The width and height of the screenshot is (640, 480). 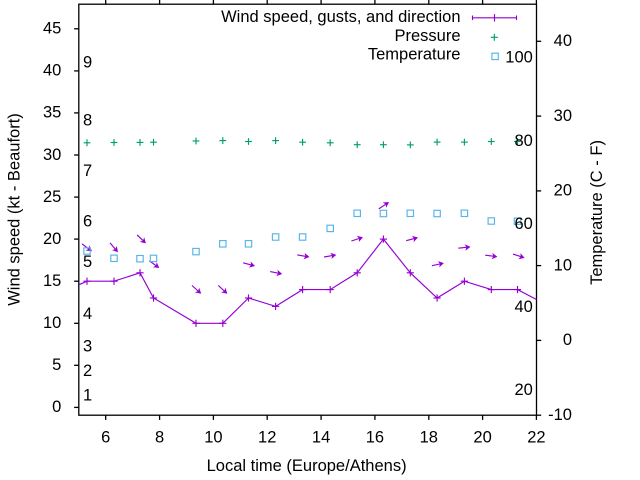 What do you see at coordinates (52, 29) in the screenshot?
I see `svg-text: 45` at bounding box center [52, 29].